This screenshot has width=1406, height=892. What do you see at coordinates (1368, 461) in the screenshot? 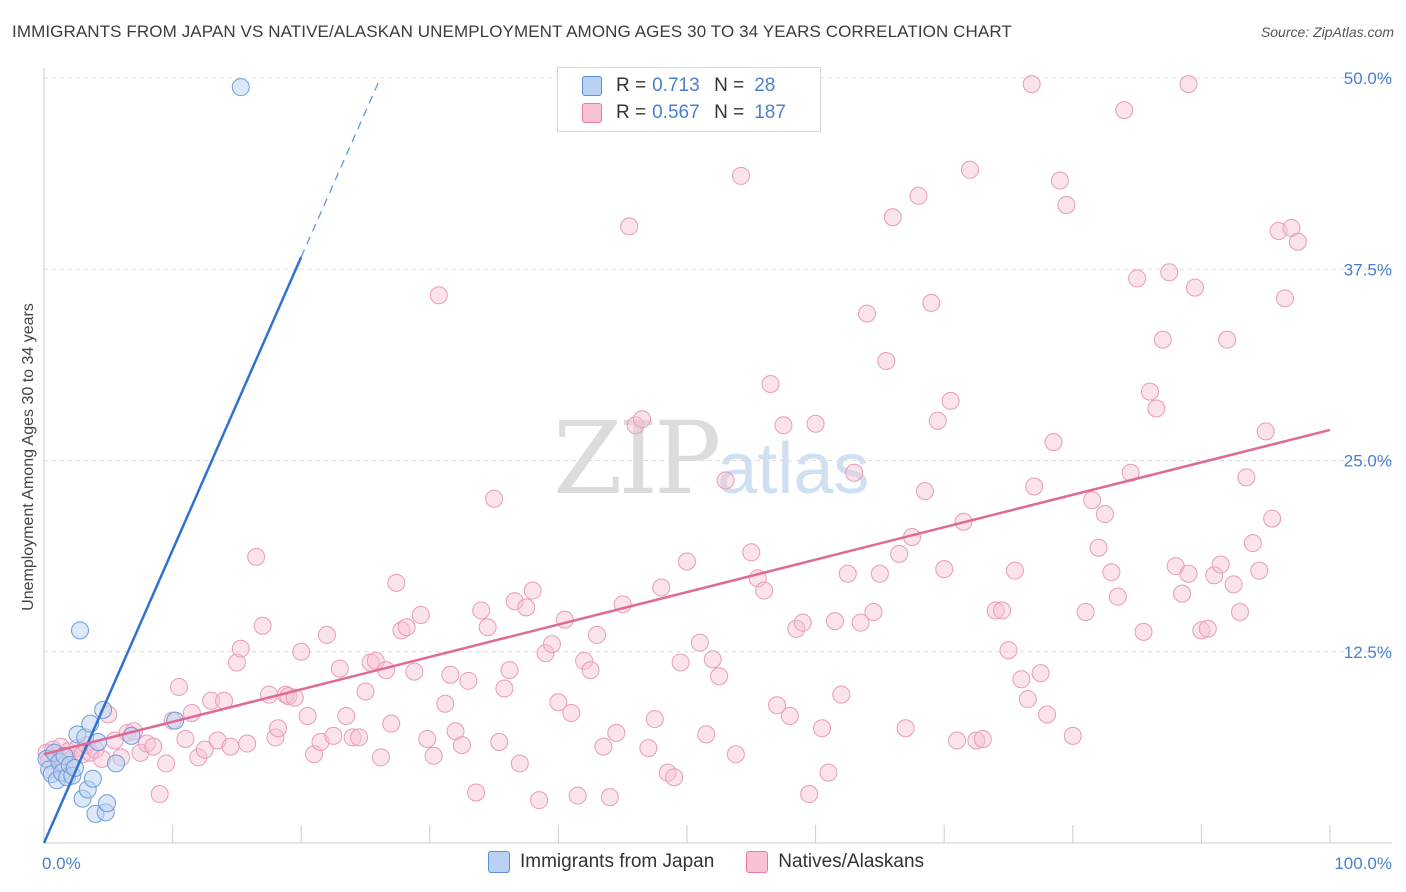
I see `y-tick-label: 25.0%` at bounding box center [1368, 461].